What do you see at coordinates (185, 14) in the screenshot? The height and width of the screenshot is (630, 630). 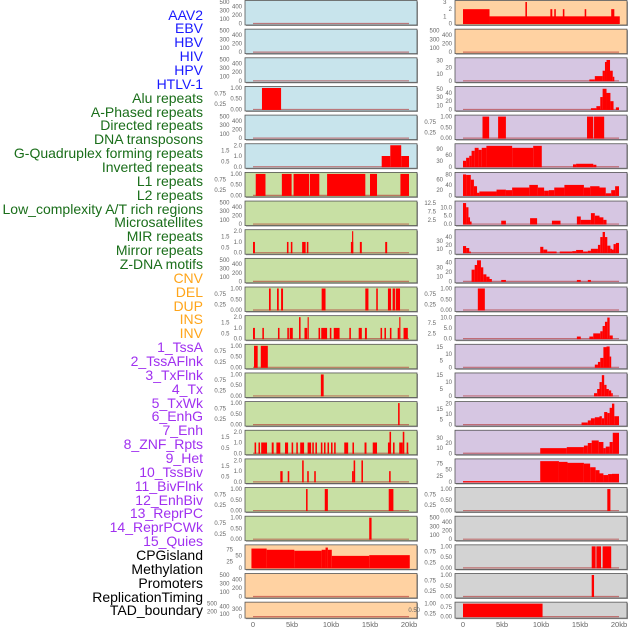 I see `track-label: AAV2` at bounding box center [185, 14].